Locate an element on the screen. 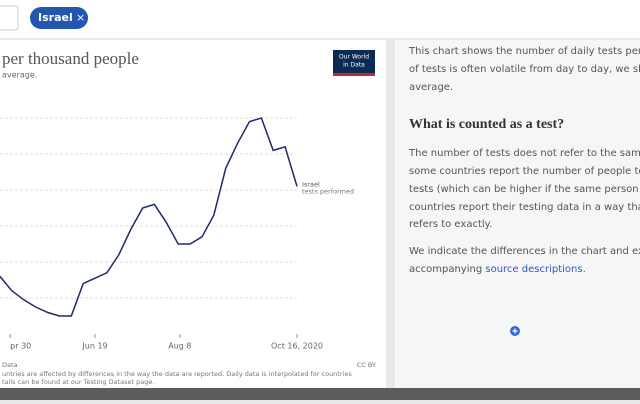 This screenshot has width=640, height=404. tag-label: Israel is located at coordinates (55, 17).